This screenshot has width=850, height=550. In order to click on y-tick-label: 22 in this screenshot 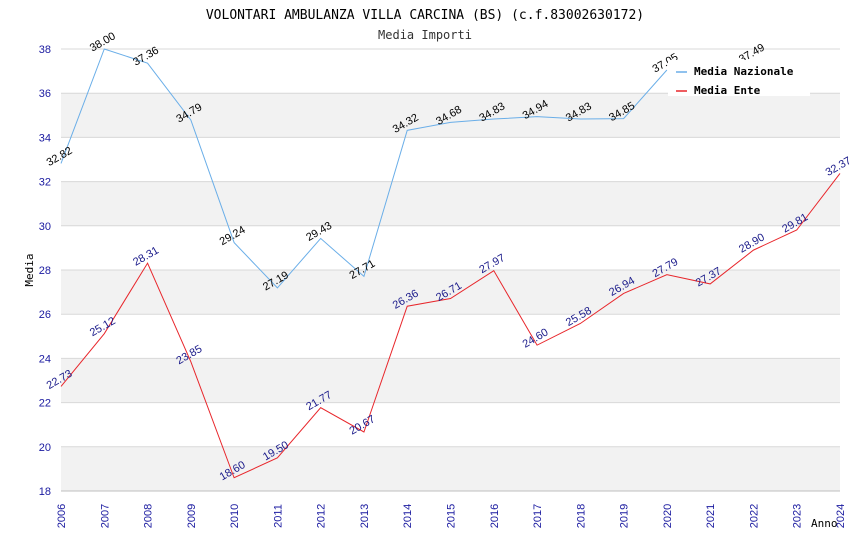, I will do `click(45, 404)`.